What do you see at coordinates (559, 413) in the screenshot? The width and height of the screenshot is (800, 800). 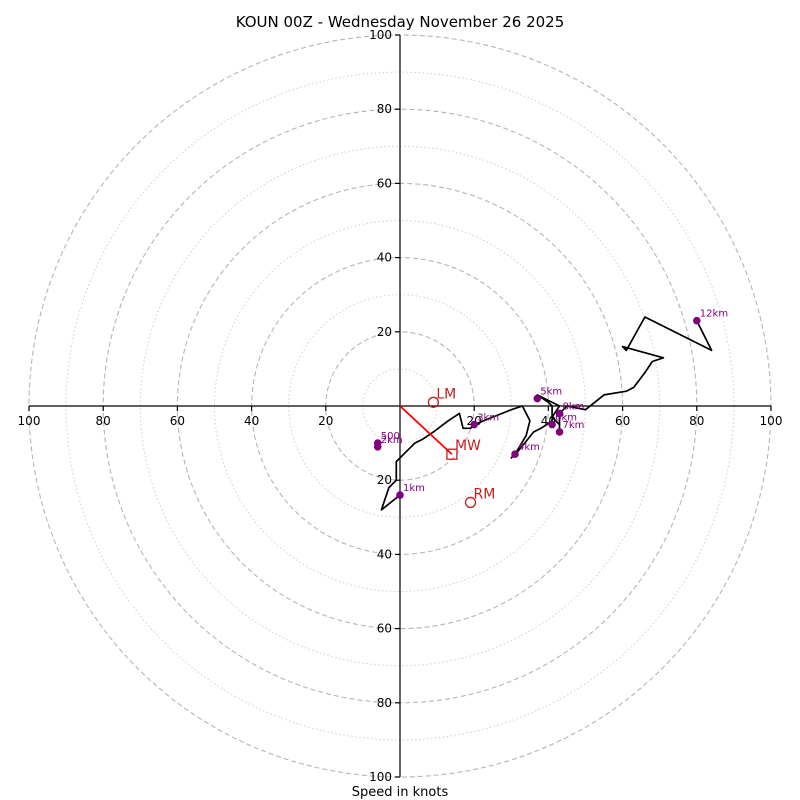 I see `height-marker-8km` at bounding box center [559, 413].